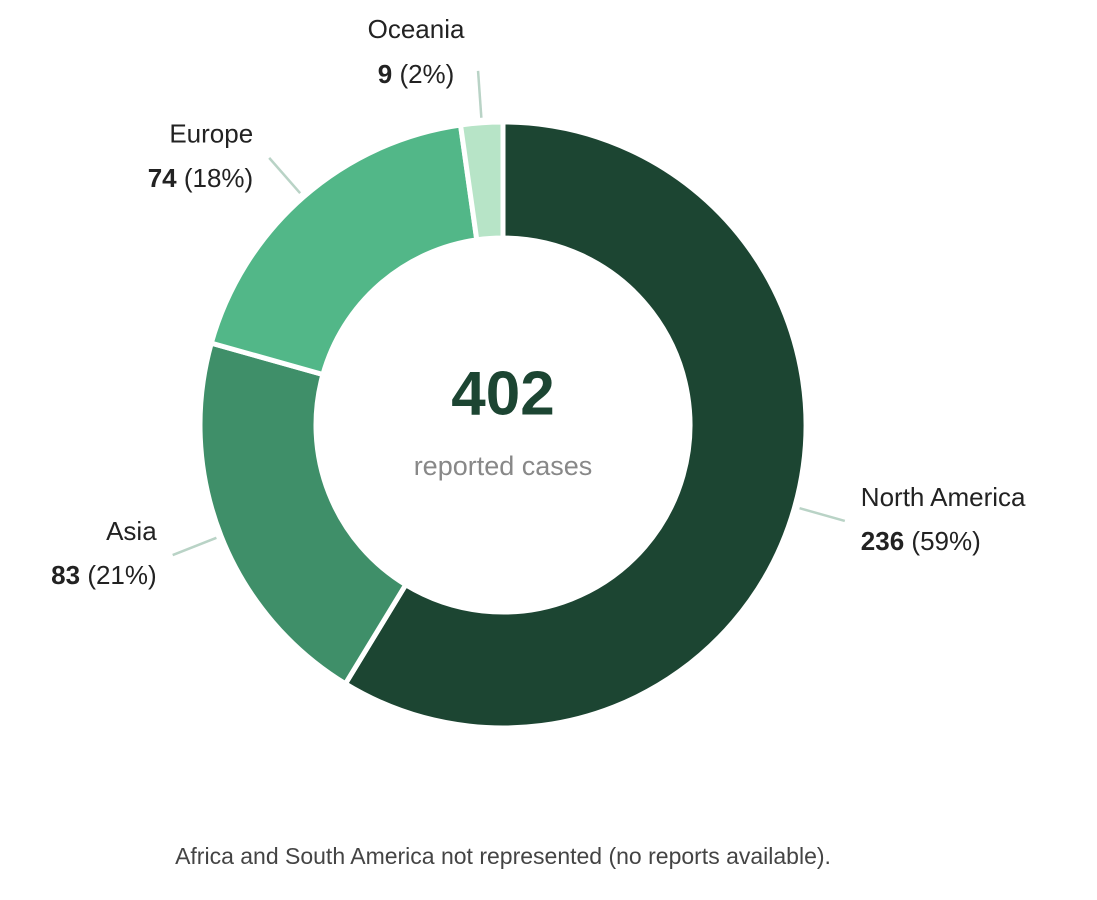 This screenshot has width=1097, height=900. Describe the element at coordinates (502, 393) in the screenshot. I see `total: 402` at that location.